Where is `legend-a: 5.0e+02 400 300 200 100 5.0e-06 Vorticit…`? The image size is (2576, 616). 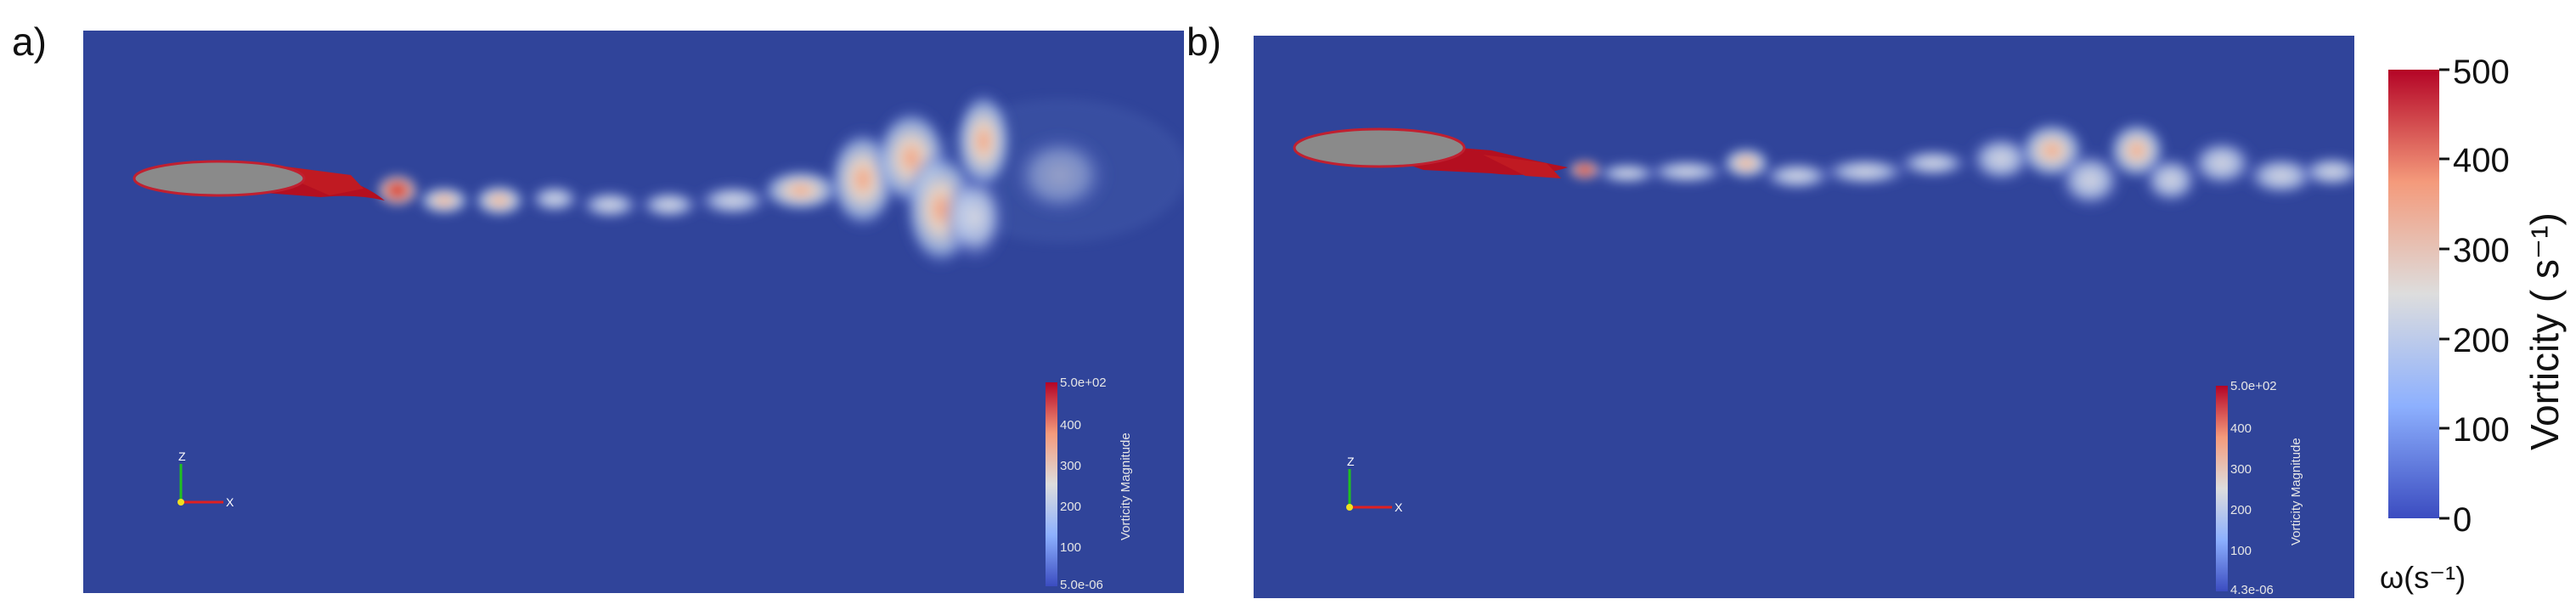 legend-a: 5.0e+02 400 300 200 100 5.0e-06 Vorticit… is located at coordinates (1089, 484).